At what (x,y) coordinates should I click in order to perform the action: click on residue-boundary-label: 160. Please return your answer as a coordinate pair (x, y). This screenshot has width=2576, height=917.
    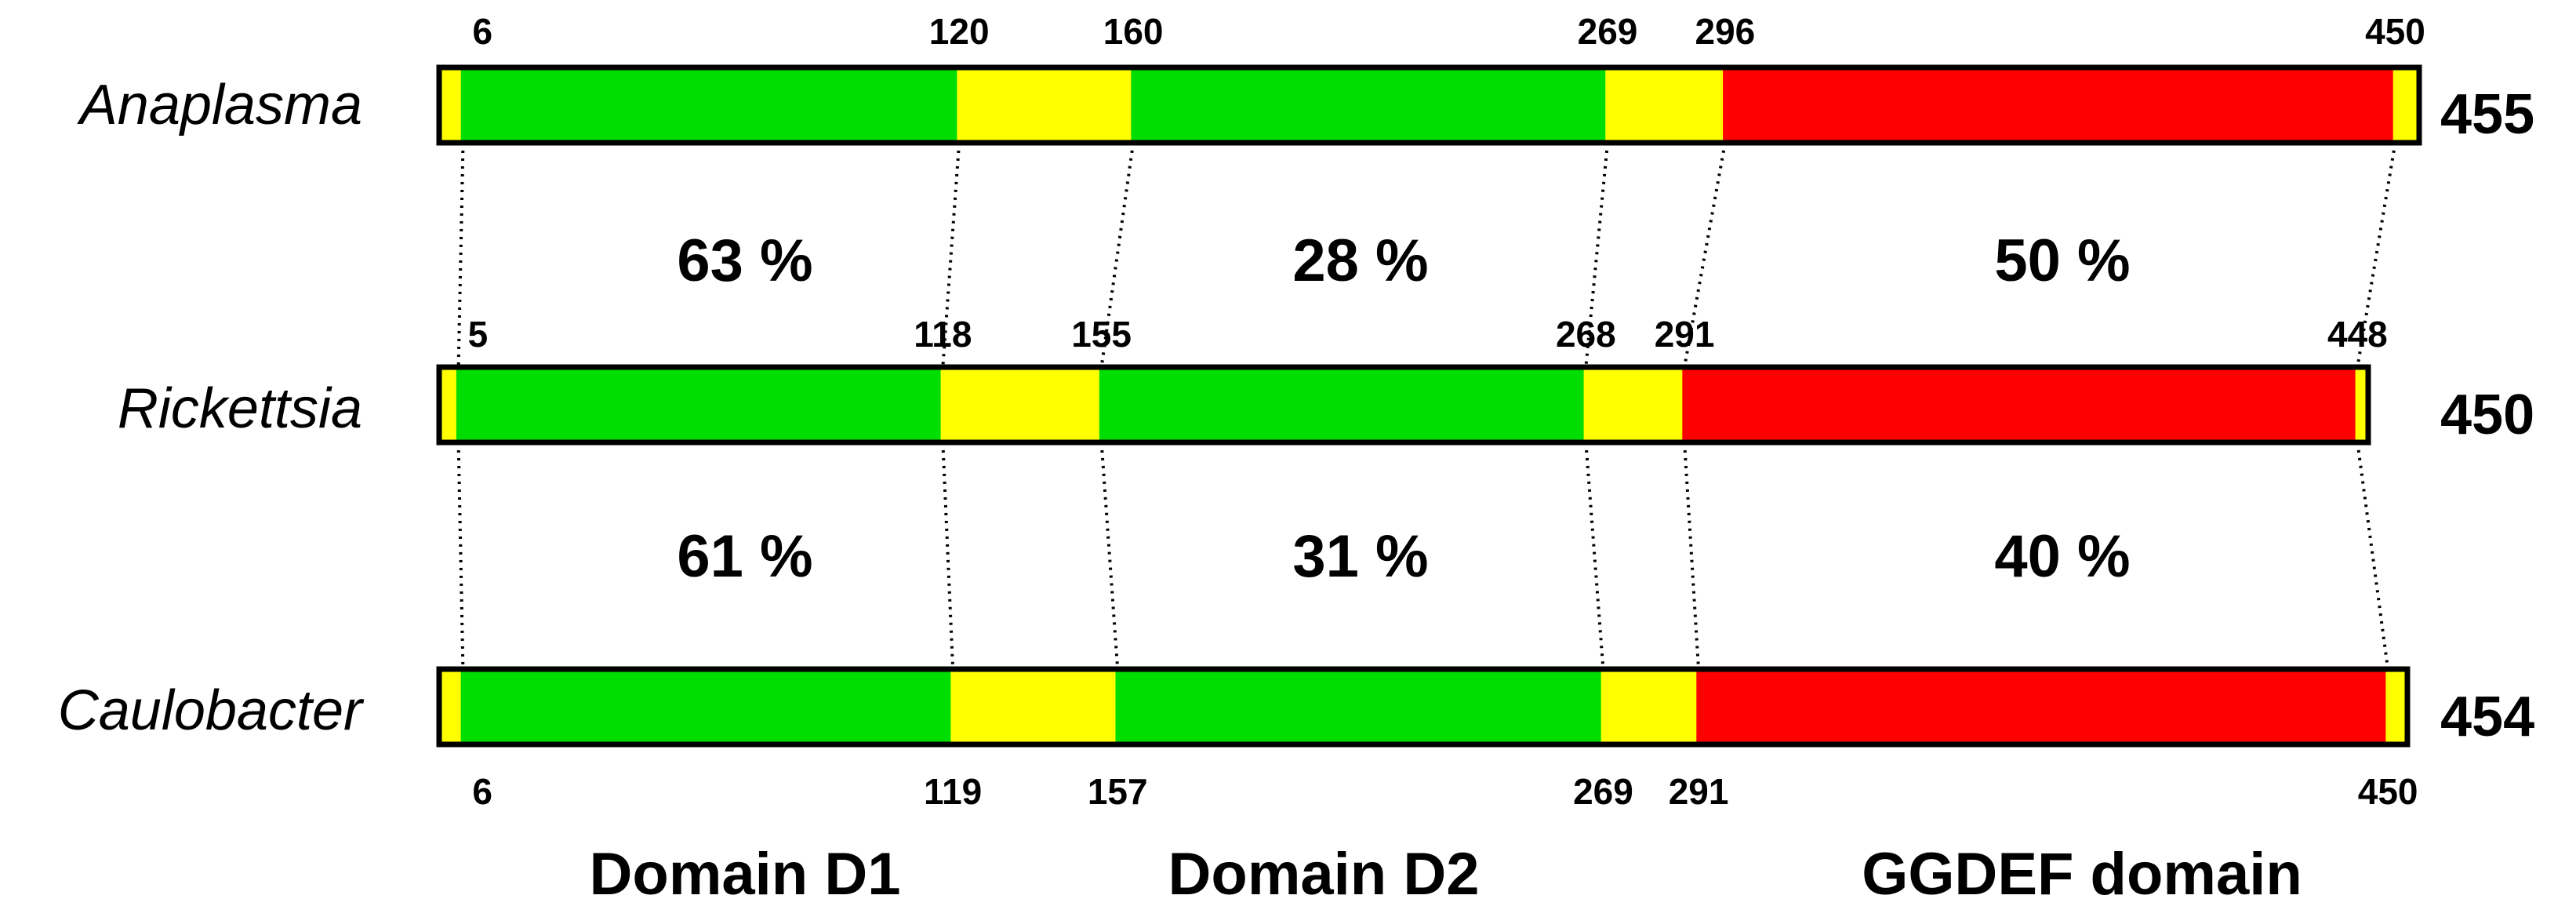
    Looking at the image, I should click on (1133, 31).